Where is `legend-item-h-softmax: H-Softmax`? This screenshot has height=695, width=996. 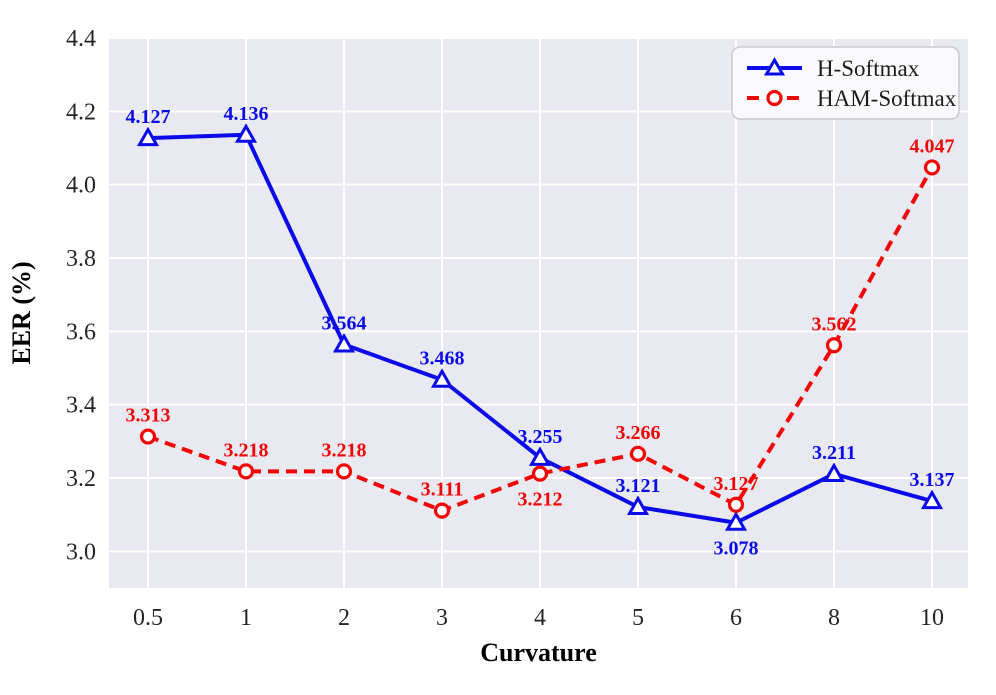
legend-item-h-softmax: H-Softmax is located at coordinates (833, 68).